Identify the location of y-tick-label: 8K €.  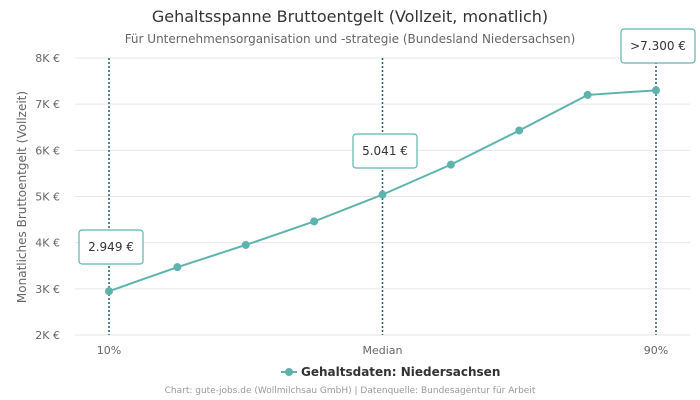
(47, 58).